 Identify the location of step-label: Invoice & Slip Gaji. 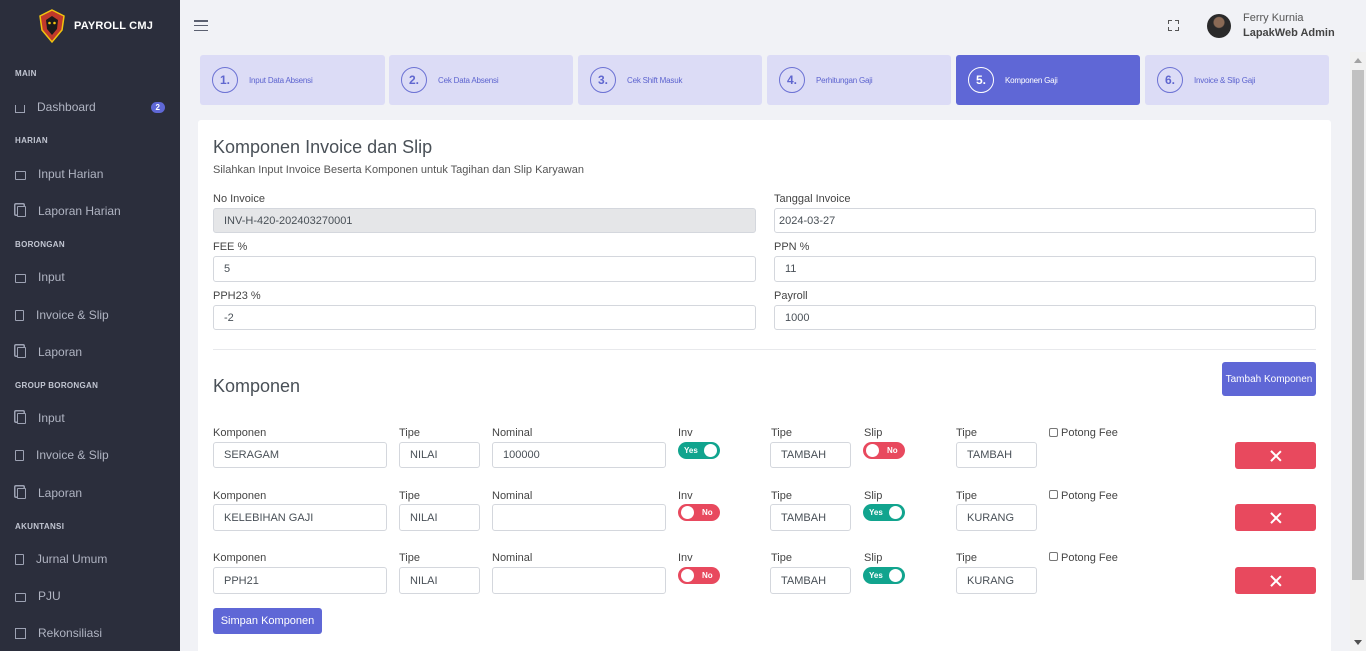
(1225, 80).